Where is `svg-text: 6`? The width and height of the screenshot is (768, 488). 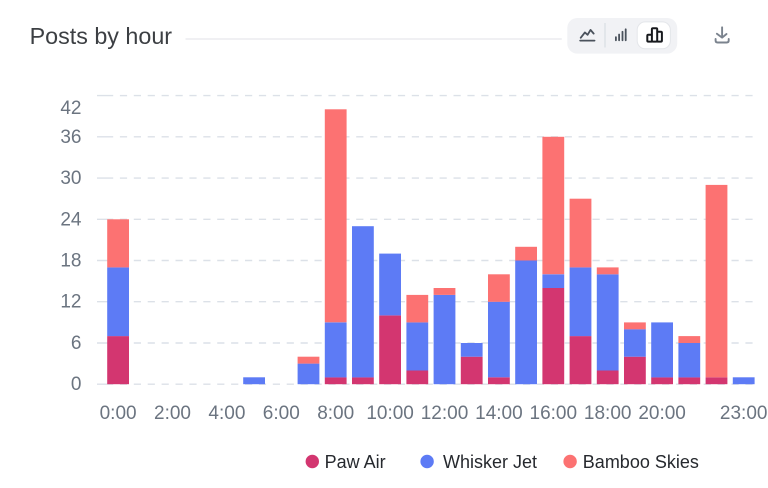 svg-text: 6 is located at coordinates (76, 343).